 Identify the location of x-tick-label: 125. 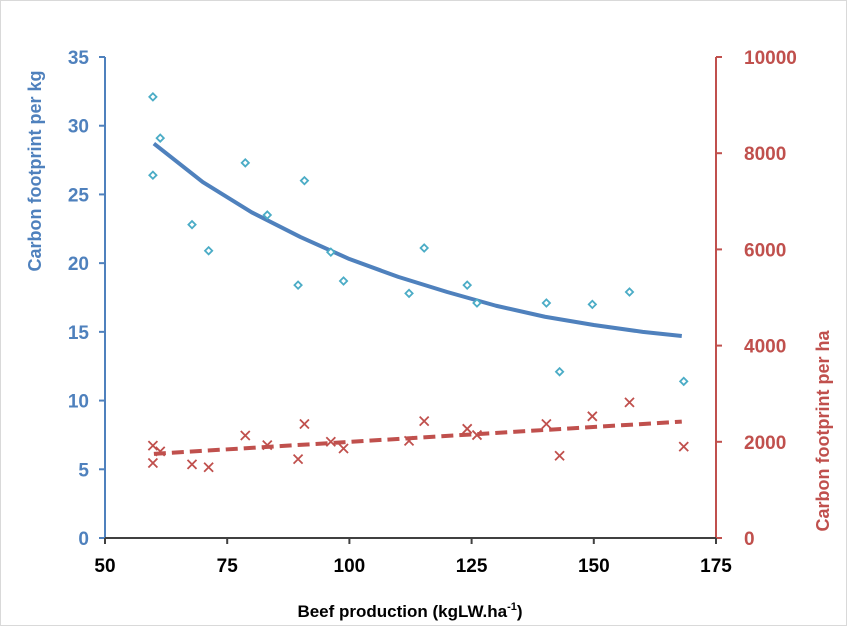
(472, 566).